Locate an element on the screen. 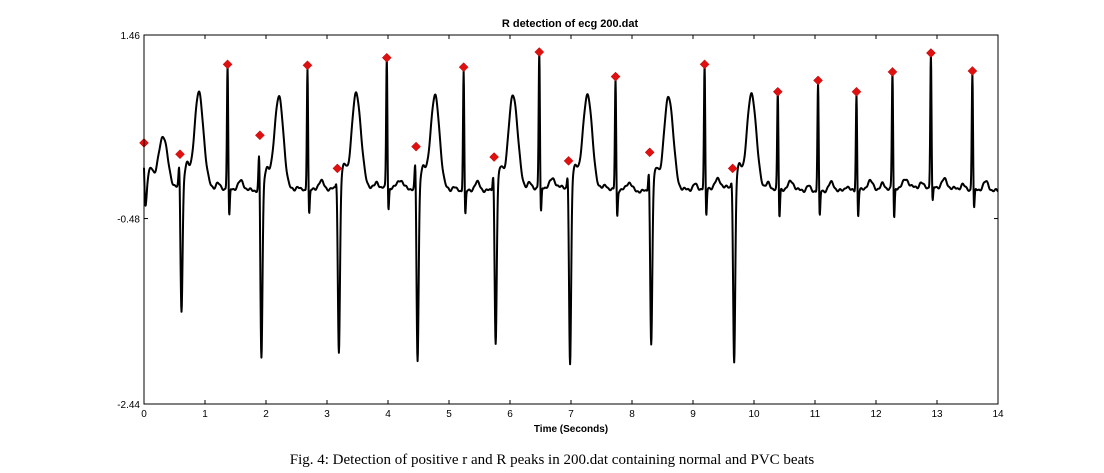 This screenshot has width=1104, height=473. y-tick-label-1.46: 1.46 is located at coordinates (131, 36).